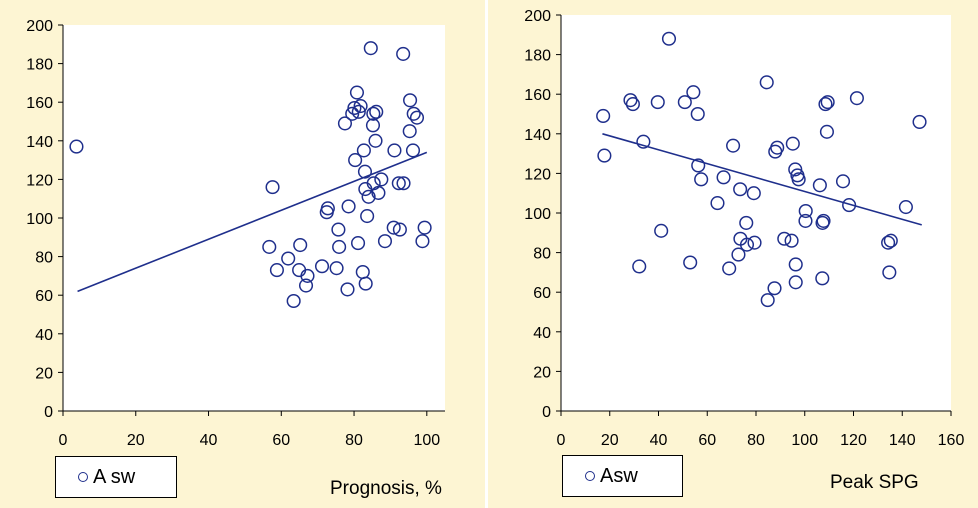  What do you see at coordinates (44, 335) in the screenshot?
I see `y-tick-label: 40` at bounding box center [44, 335].